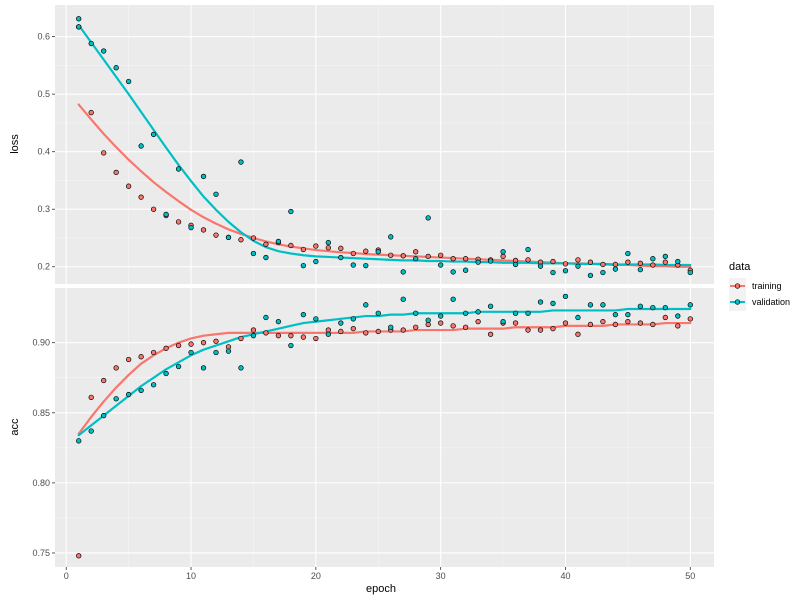 Image resolution: width=800 pixels, height=605 pixels. Describe the element at coordinates (379, 581) in the screenshot. I see `x-axis: epoch 0 10 20 30 40 50` at that location.